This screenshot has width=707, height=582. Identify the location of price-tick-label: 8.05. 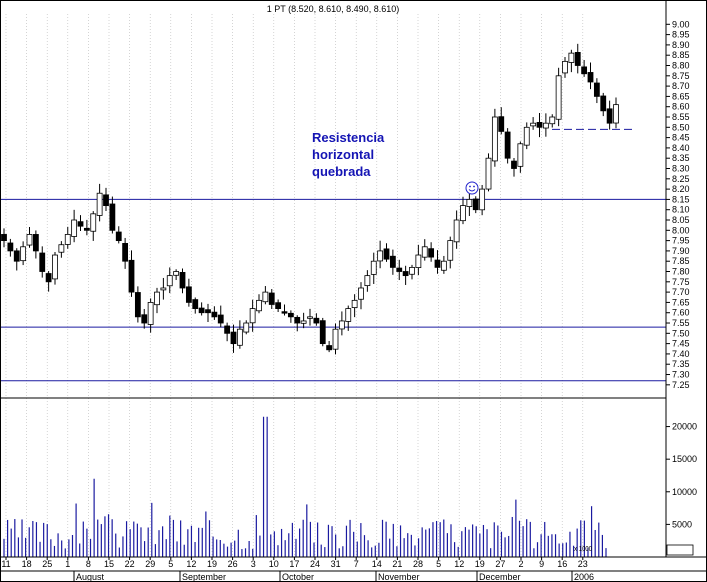
(681, 220).